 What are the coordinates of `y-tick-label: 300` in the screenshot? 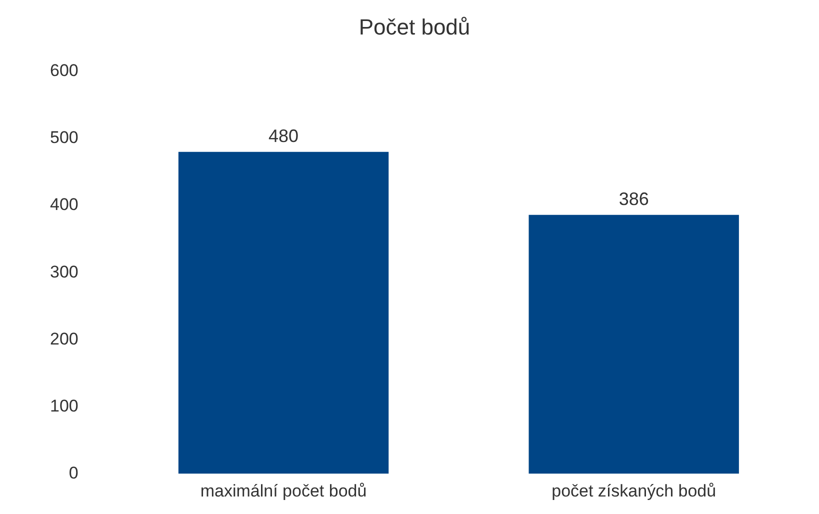 It's located at (64, 272).